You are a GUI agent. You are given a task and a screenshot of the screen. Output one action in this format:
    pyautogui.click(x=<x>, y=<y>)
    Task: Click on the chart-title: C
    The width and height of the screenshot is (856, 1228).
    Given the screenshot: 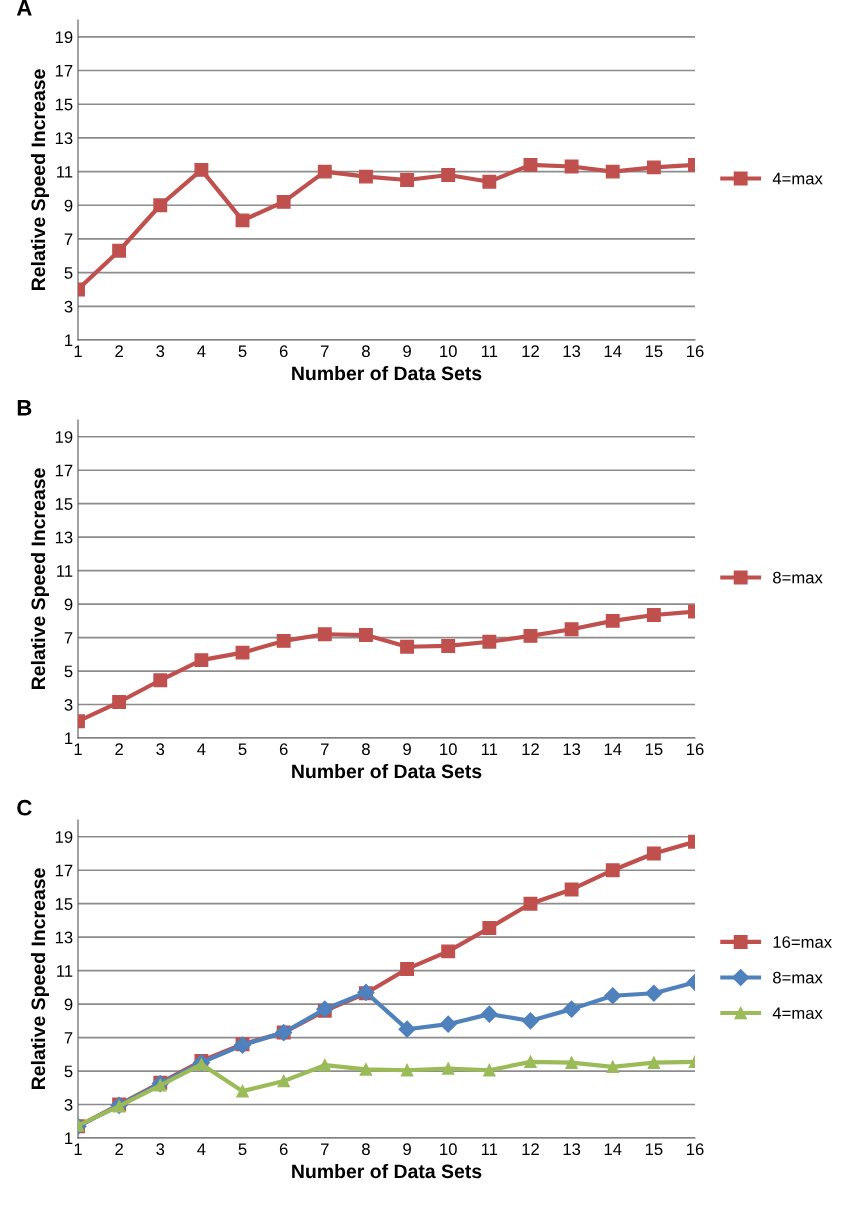 What is the action you would take?
    pyautogui.click(x=24, y=807)
    